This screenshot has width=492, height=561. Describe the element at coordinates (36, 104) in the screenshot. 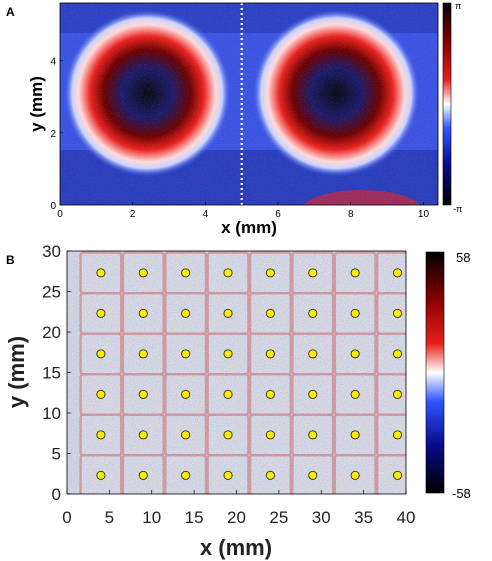

I see `panel-a-y-label: y (mm)` at that location.